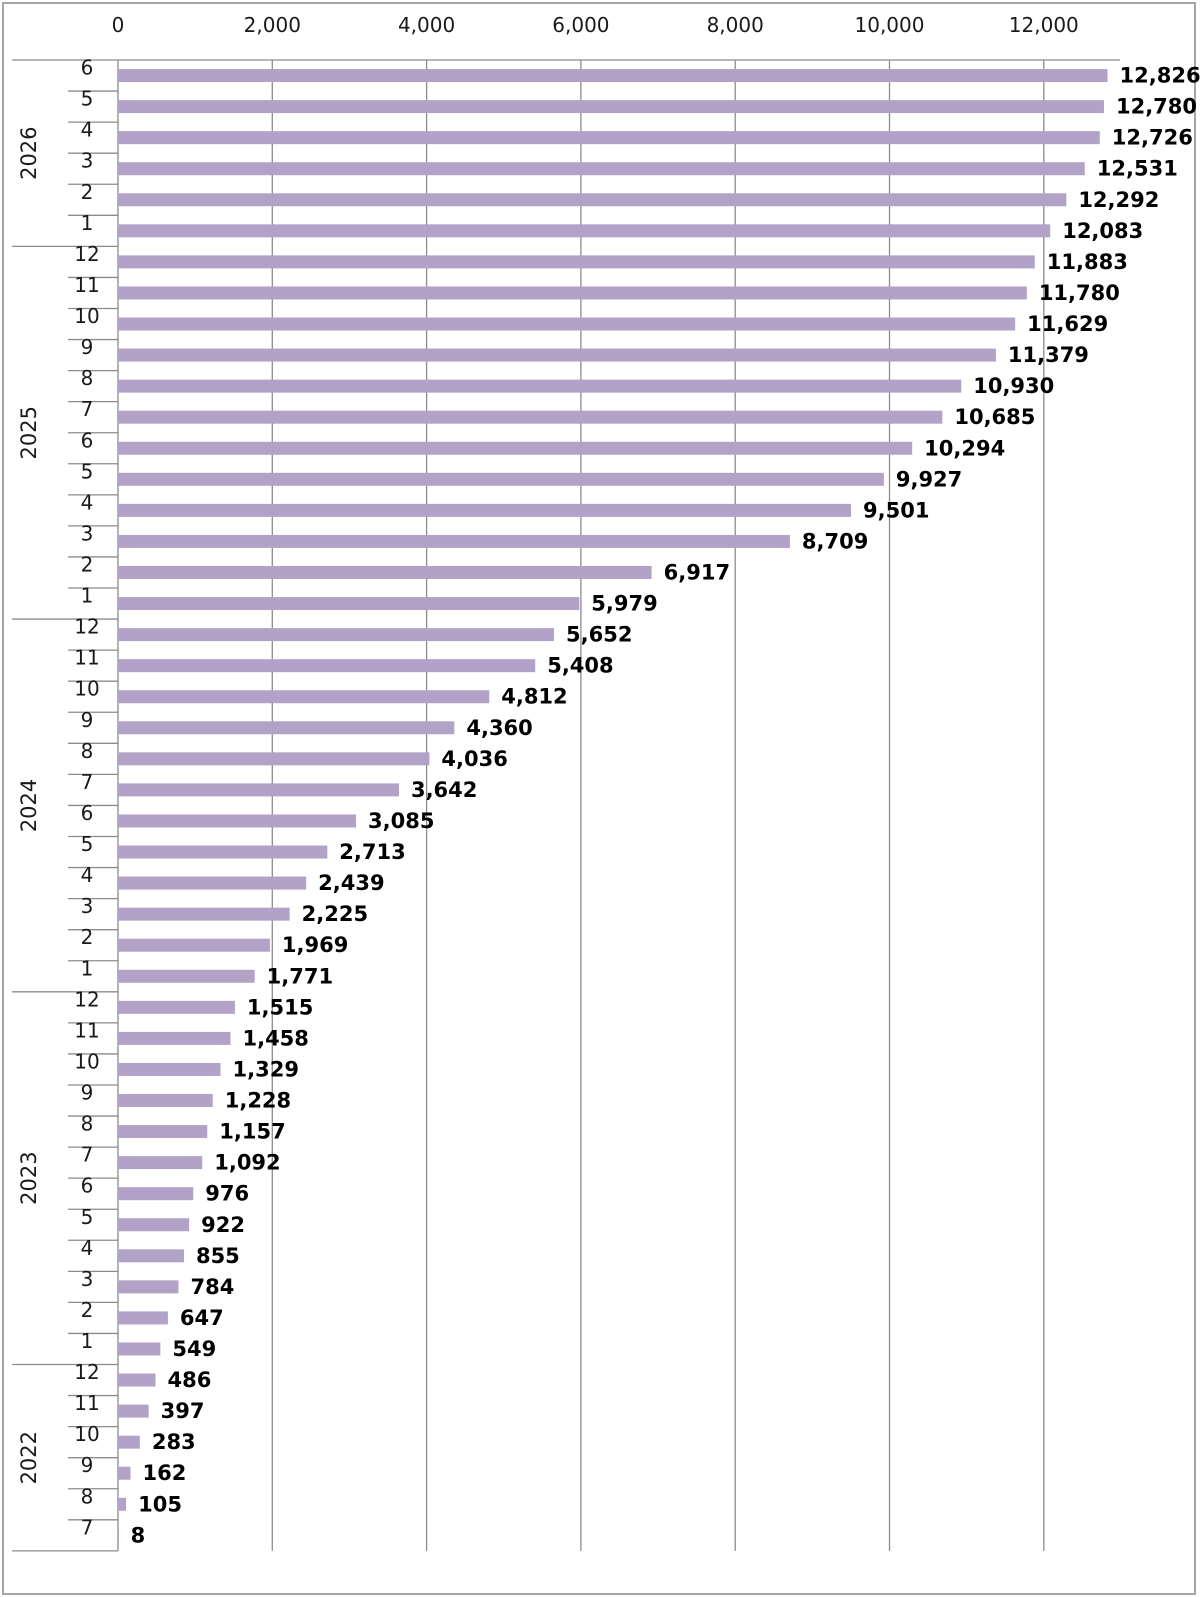  I want to click on data-label: 5,979, so click(624, 604).